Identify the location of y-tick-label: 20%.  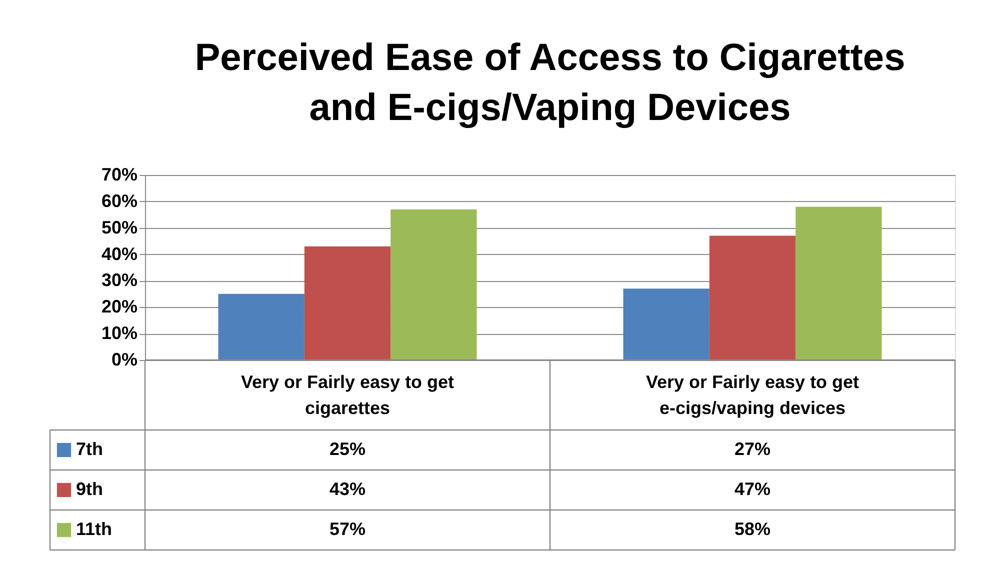
(119, 306).